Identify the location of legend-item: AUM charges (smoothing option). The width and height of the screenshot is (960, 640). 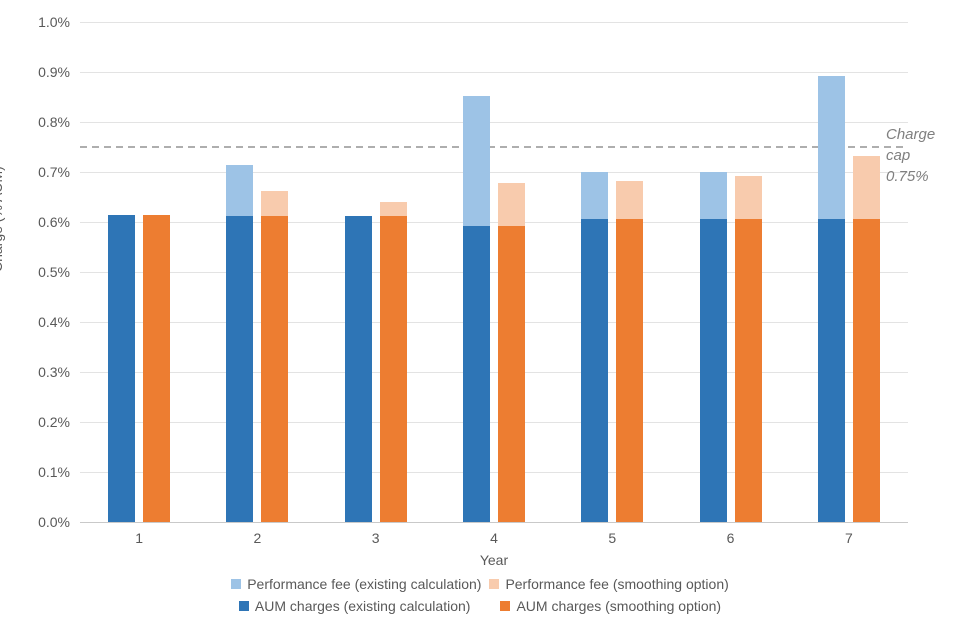
(610, 606).